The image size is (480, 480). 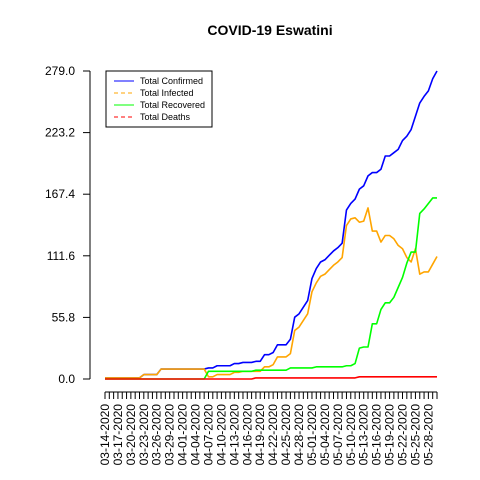 What do you see at coordinates (131, 435) in the screenshot?
I see `x-tick-label: 03-20-2020` at bounding box center [131, 435].